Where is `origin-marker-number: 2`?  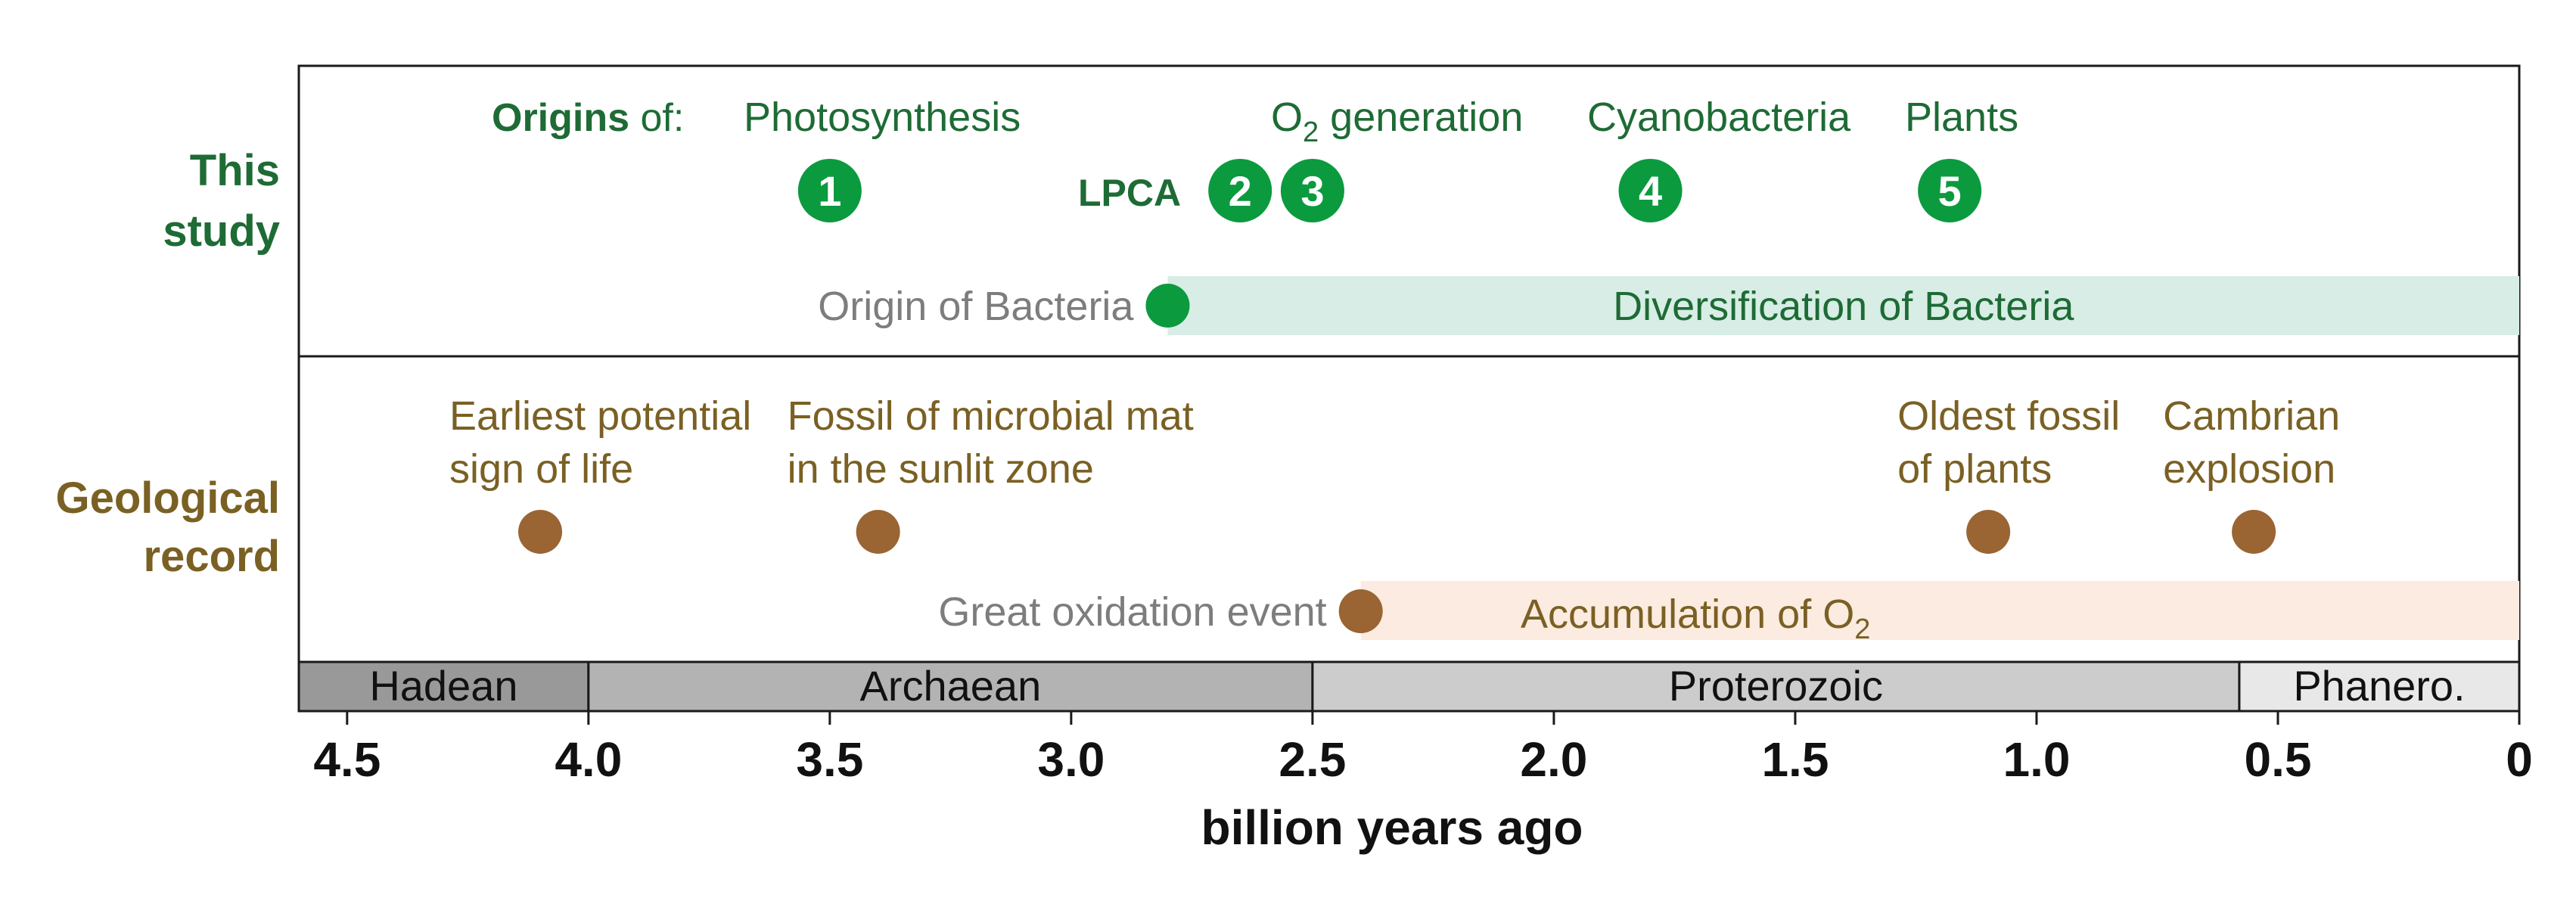
origin-marker-number: 2 is located at coordinates (1240, 191).